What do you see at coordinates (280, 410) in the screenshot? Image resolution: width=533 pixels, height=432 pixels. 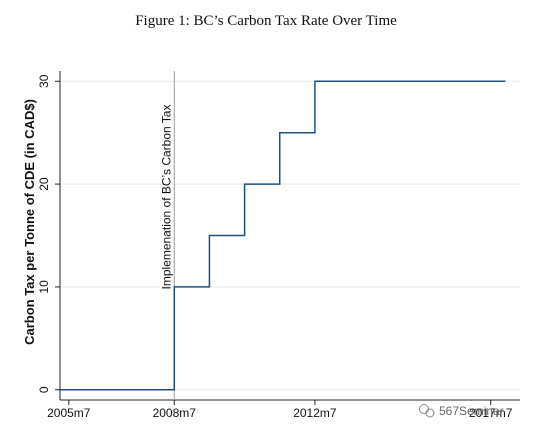 I see `x-ticks: 2005m7 2008m7 2012m7 2017m7` at bounding box center [280, 410].